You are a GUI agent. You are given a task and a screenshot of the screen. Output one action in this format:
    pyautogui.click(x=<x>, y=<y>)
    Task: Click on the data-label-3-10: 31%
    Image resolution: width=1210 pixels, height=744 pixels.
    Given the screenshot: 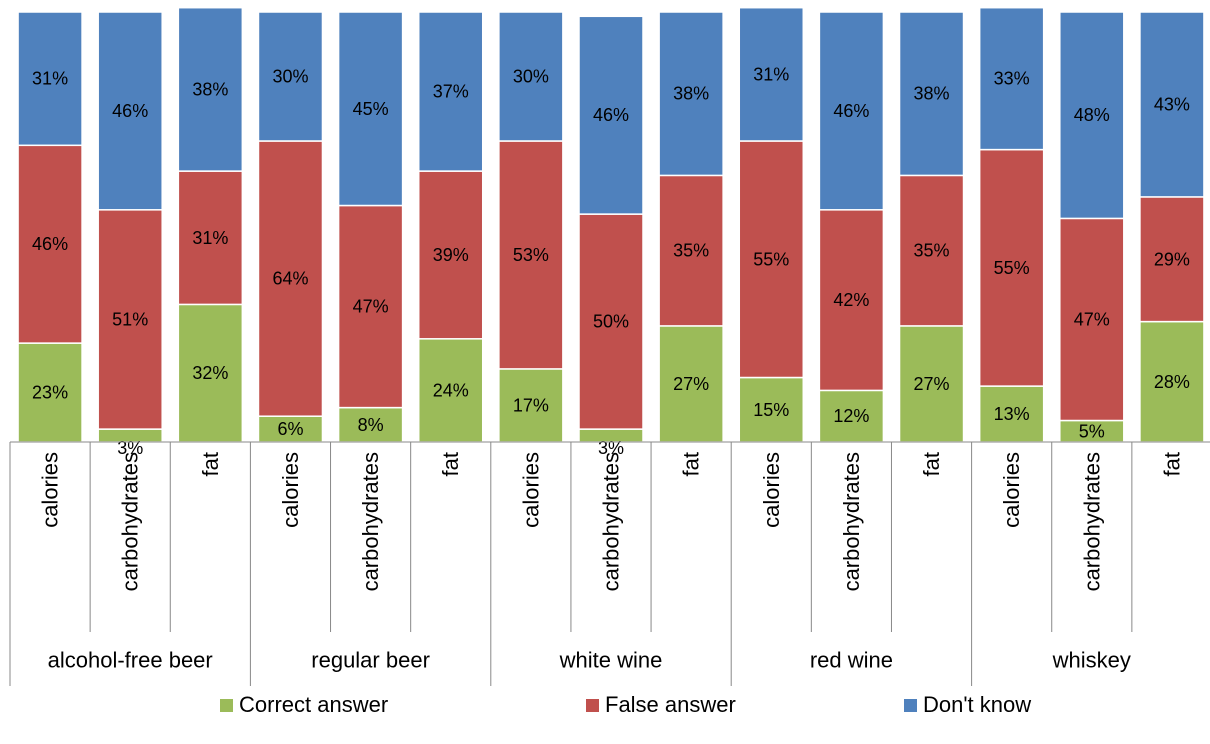 What is the action you would take?
    pyautogui.click(x=771, y=74)
    